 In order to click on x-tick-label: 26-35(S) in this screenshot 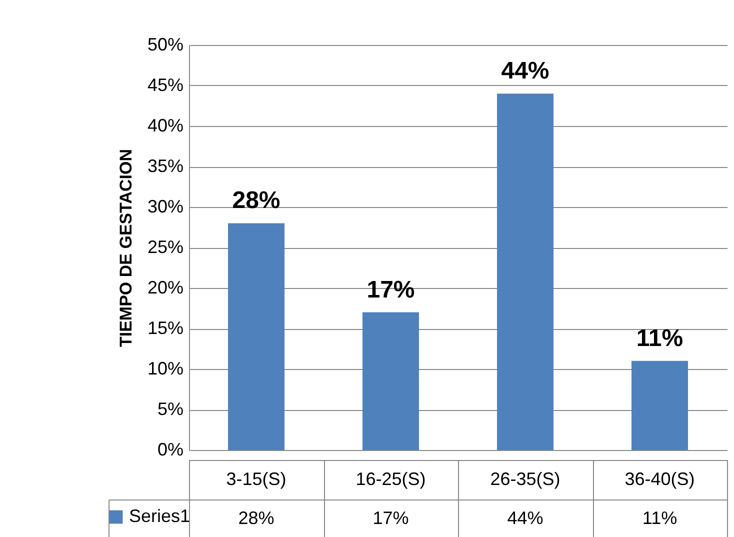, I will do `click(525, 479)`.